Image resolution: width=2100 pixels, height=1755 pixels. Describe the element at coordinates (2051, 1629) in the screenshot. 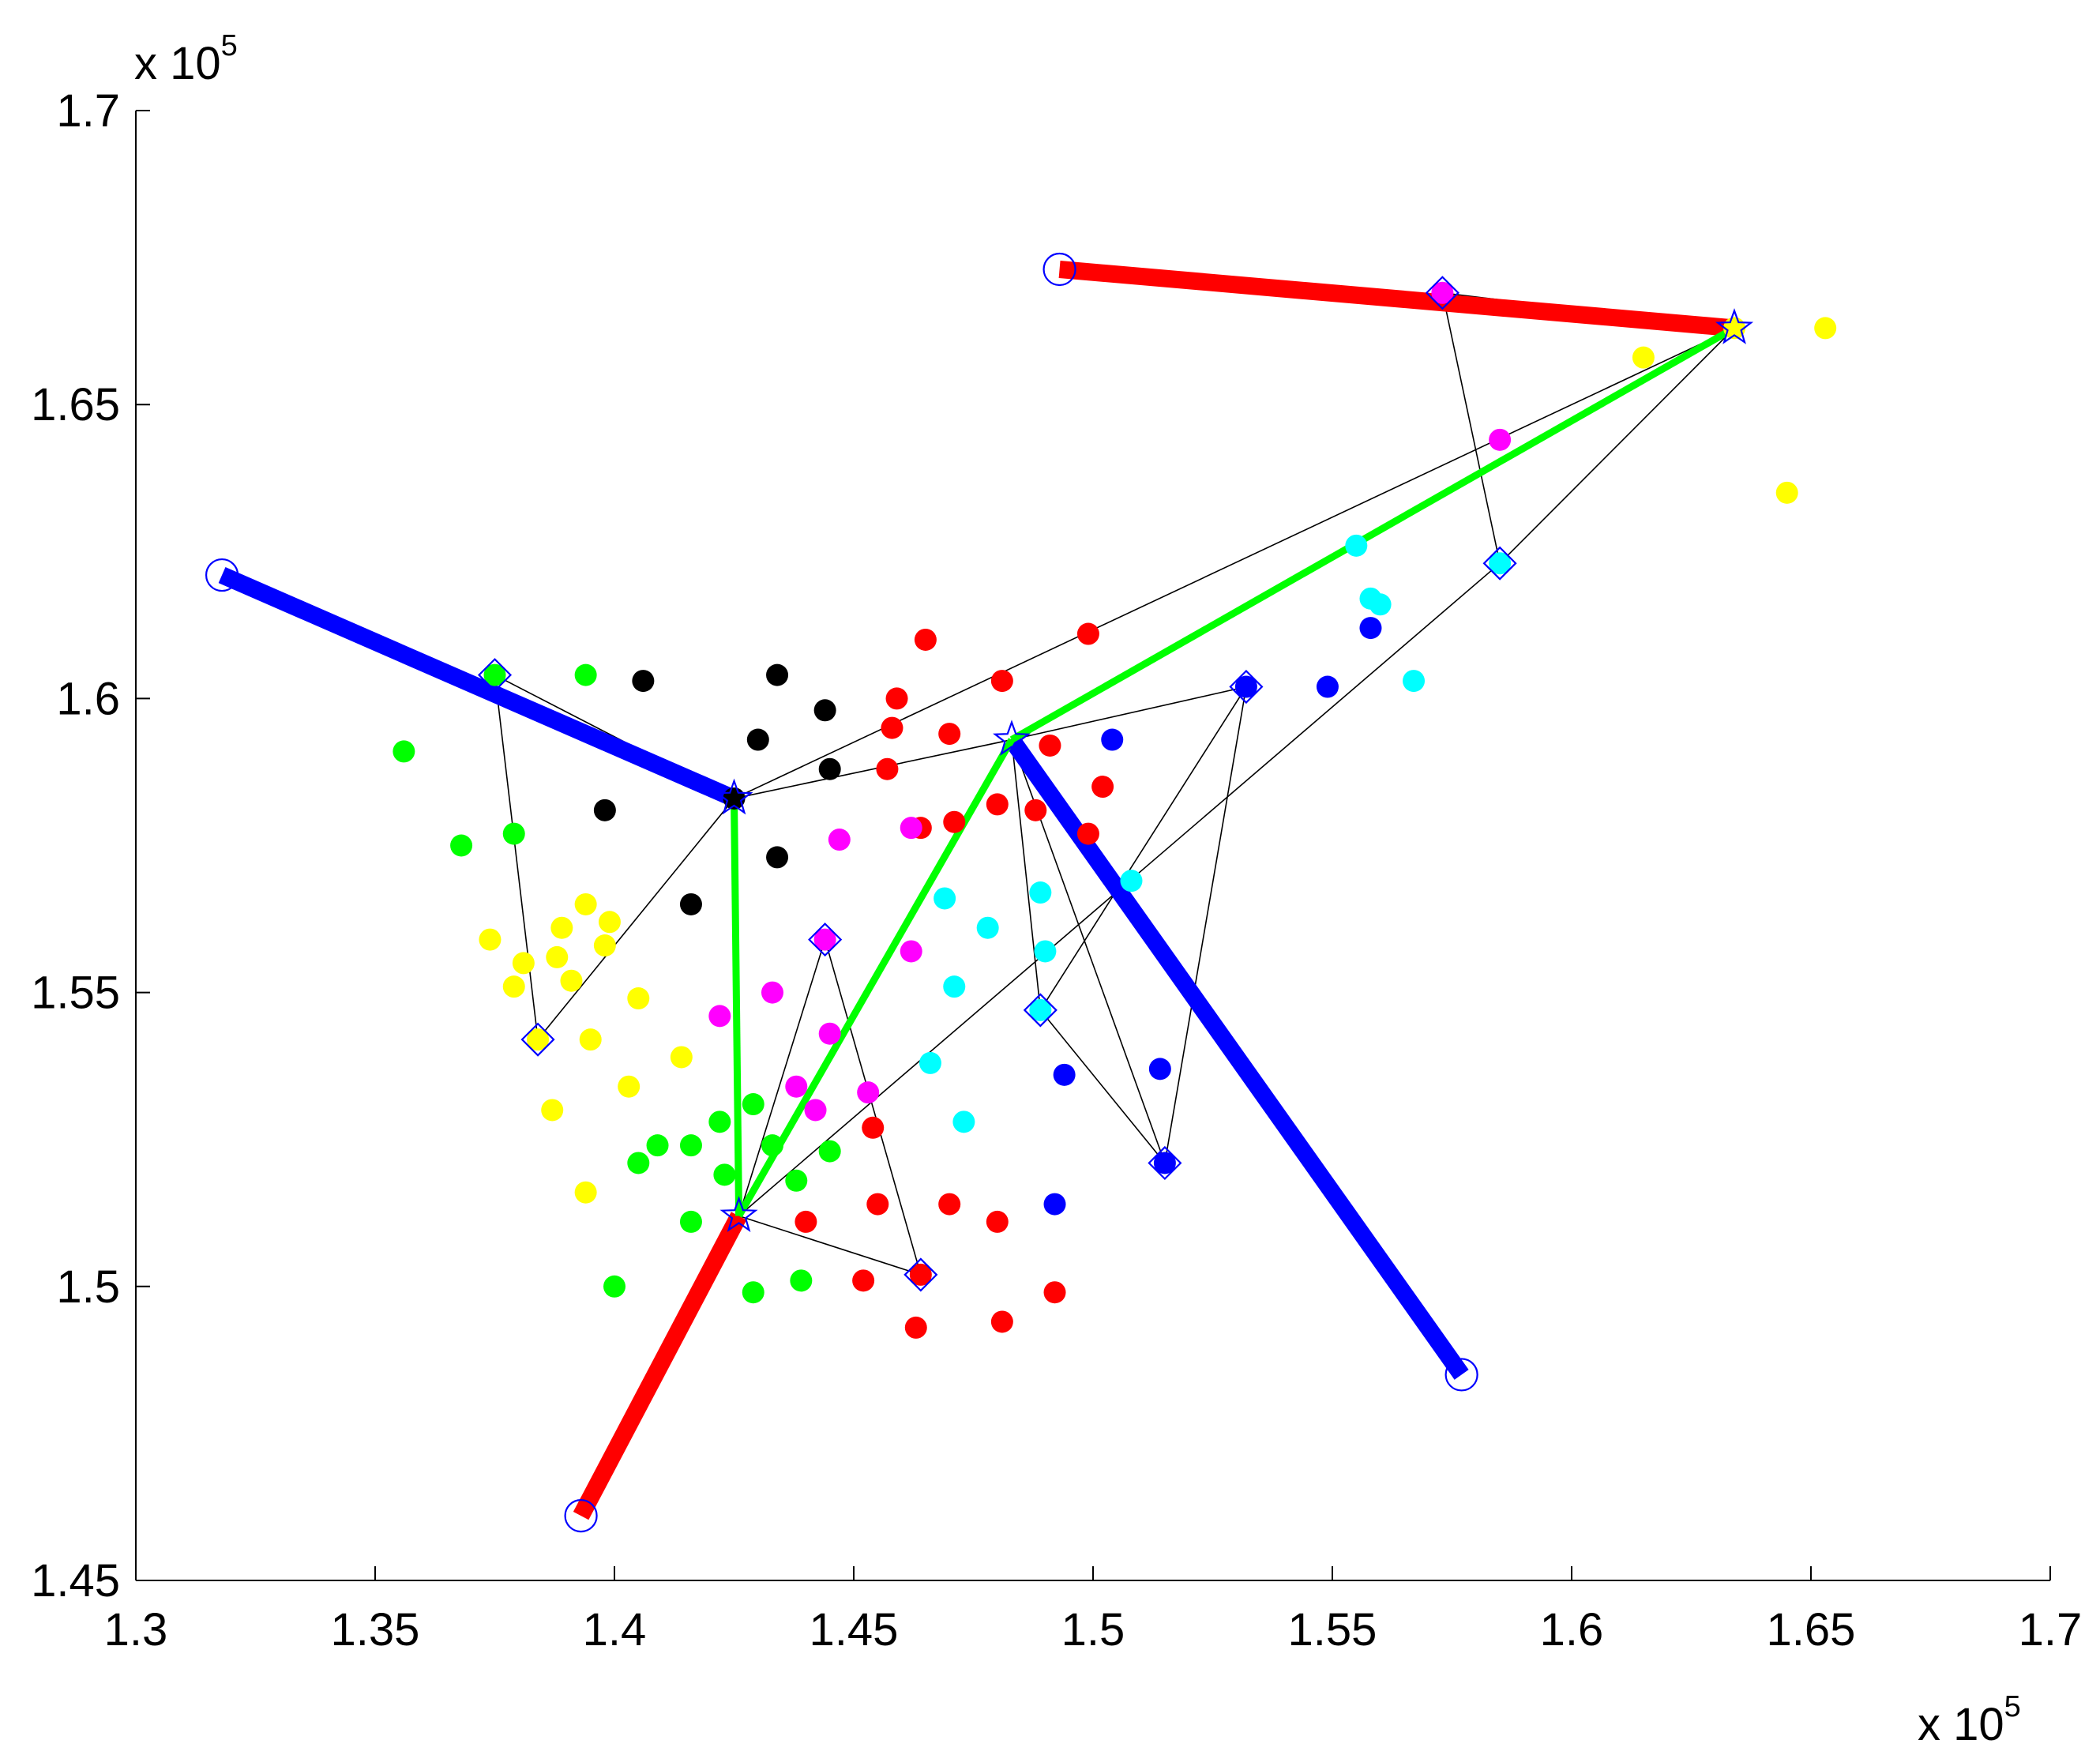

I see `x-tick-label: 1.7` at that location.